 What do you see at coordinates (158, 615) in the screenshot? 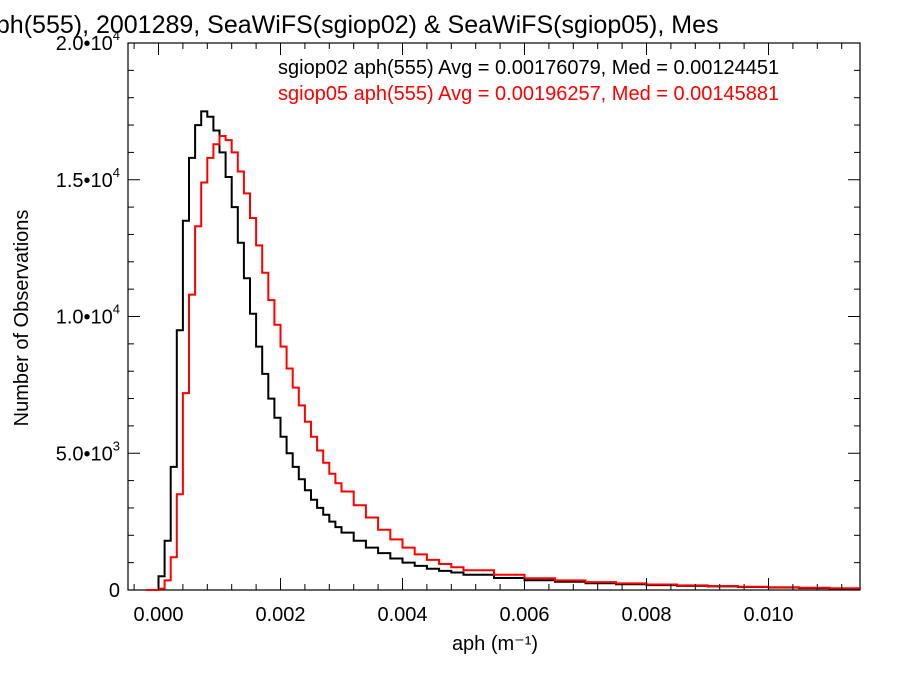
I see `x-tick-label: 0.000` at bounding box center [158, 615].